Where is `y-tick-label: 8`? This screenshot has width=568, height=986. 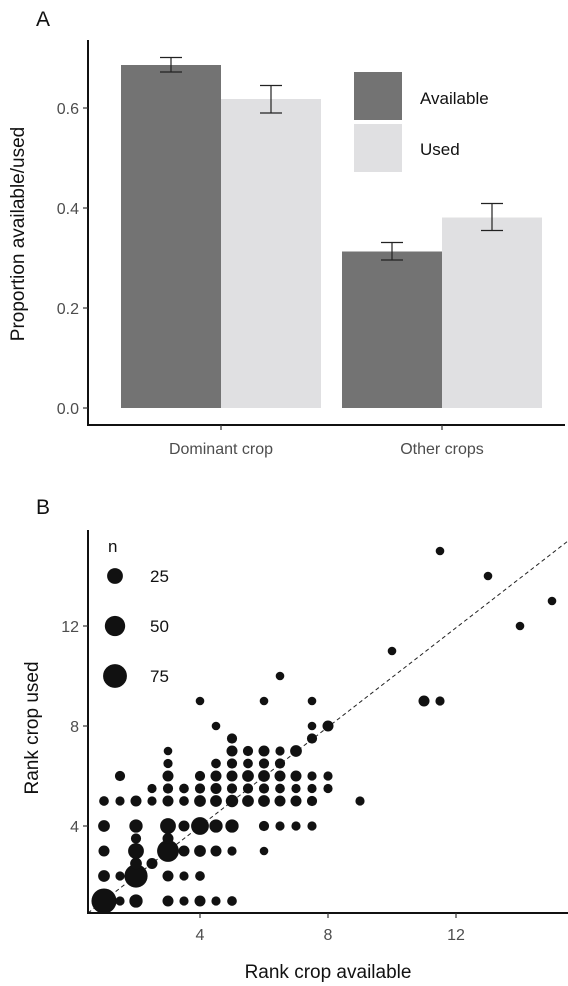
y-tick-label: 8 is located at coordinates (74, 727).